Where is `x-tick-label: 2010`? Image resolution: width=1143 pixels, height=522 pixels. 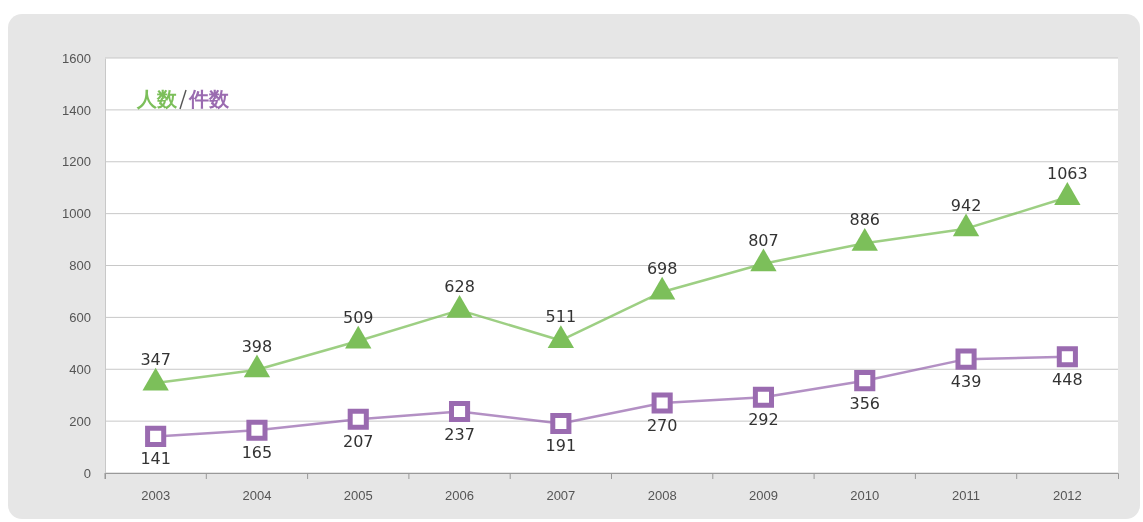
x-tick-label: 2010 is located at coordinates (865, 496).